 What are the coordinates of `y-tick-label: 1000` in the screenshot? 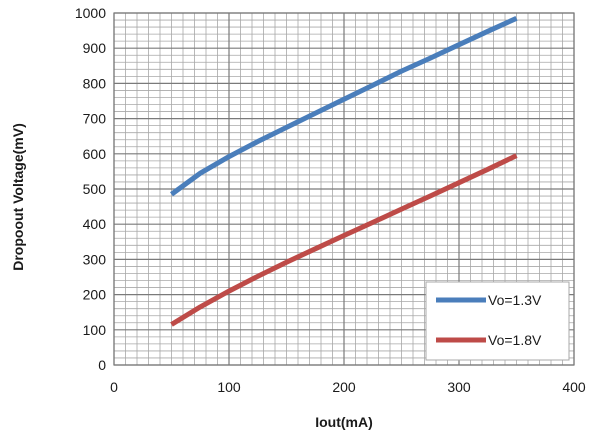 It's located at (90, 13).